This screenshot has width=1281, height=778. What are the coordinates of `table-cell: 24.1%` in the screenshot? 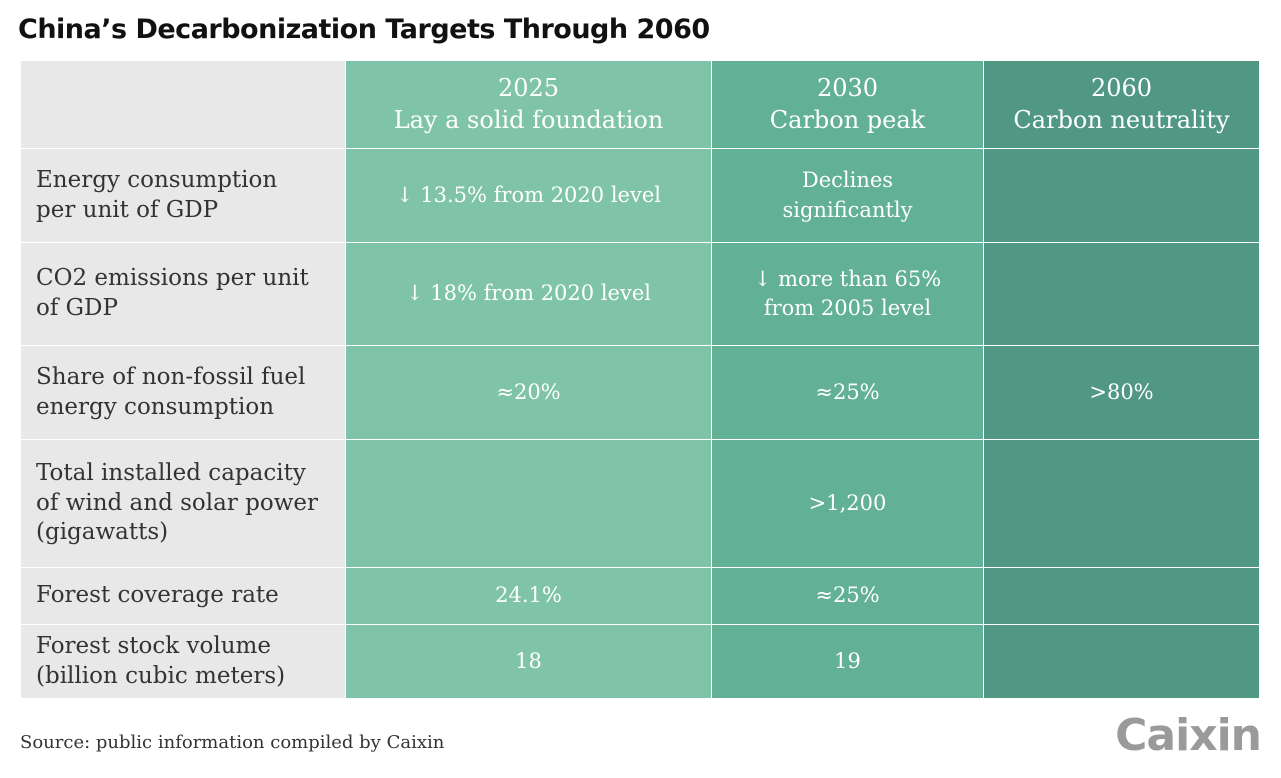 It's located at (529, 596).